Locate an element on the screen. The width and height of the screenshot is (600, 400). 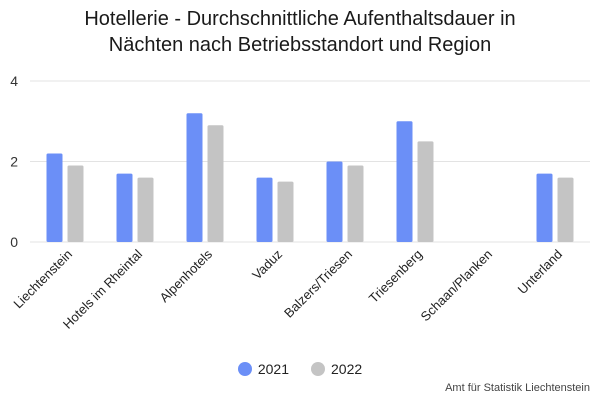
x-category-label: Triesenberg is located at coordinates (395, 276).